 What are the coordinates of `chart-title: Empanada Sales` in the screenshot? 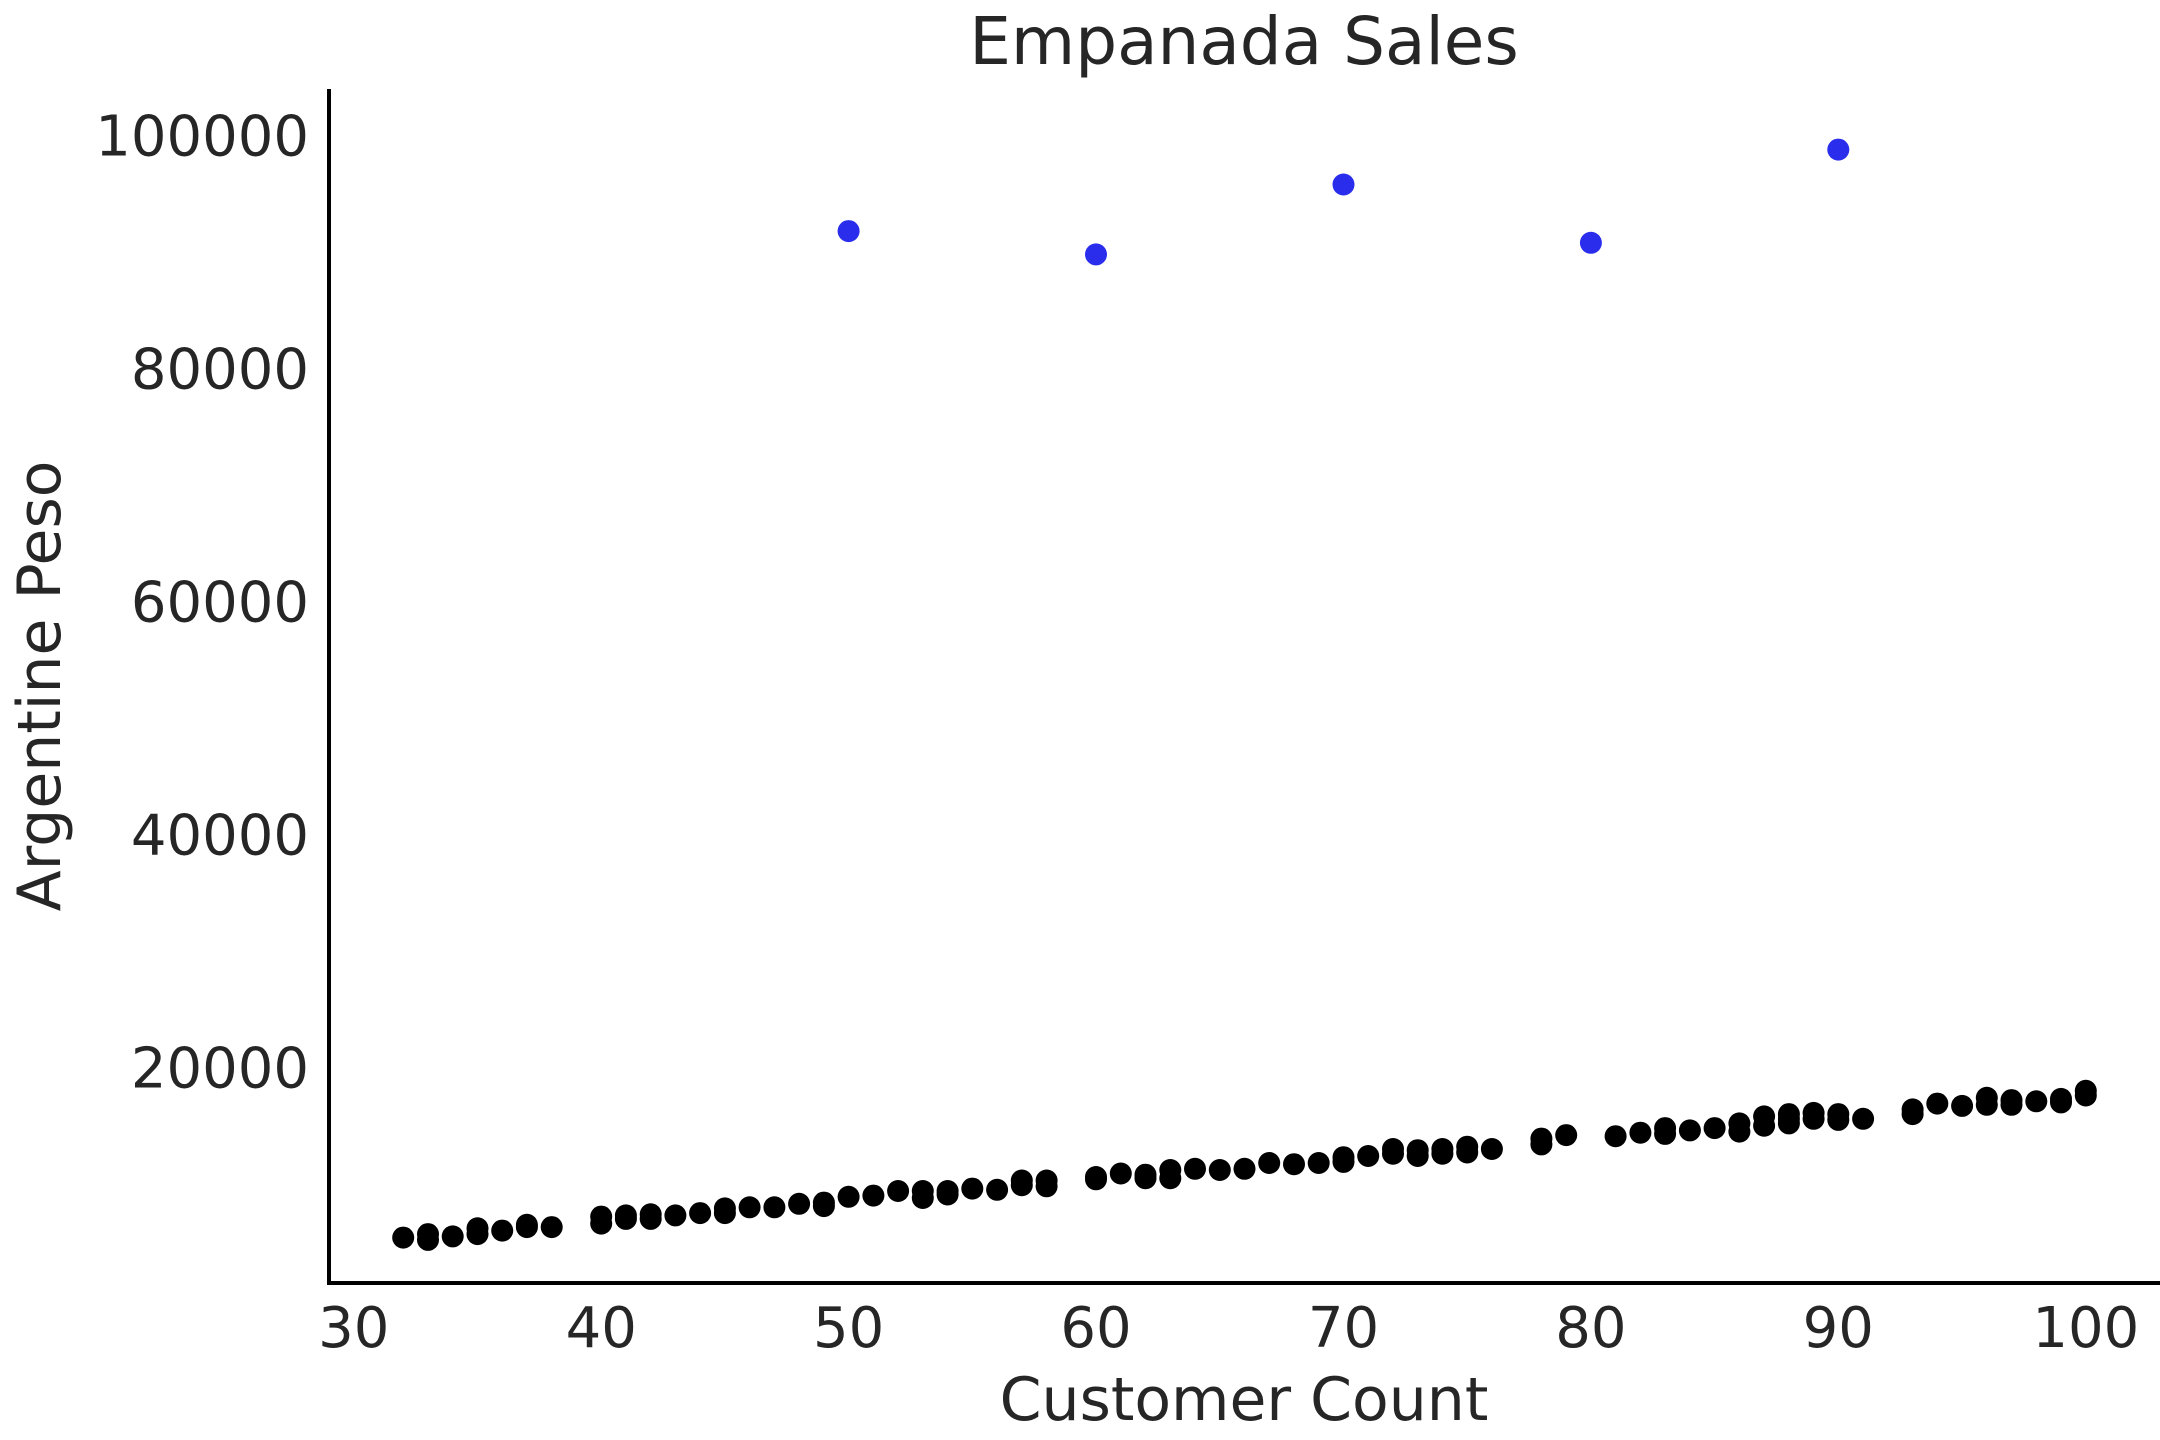 It's located at (1244, 41).